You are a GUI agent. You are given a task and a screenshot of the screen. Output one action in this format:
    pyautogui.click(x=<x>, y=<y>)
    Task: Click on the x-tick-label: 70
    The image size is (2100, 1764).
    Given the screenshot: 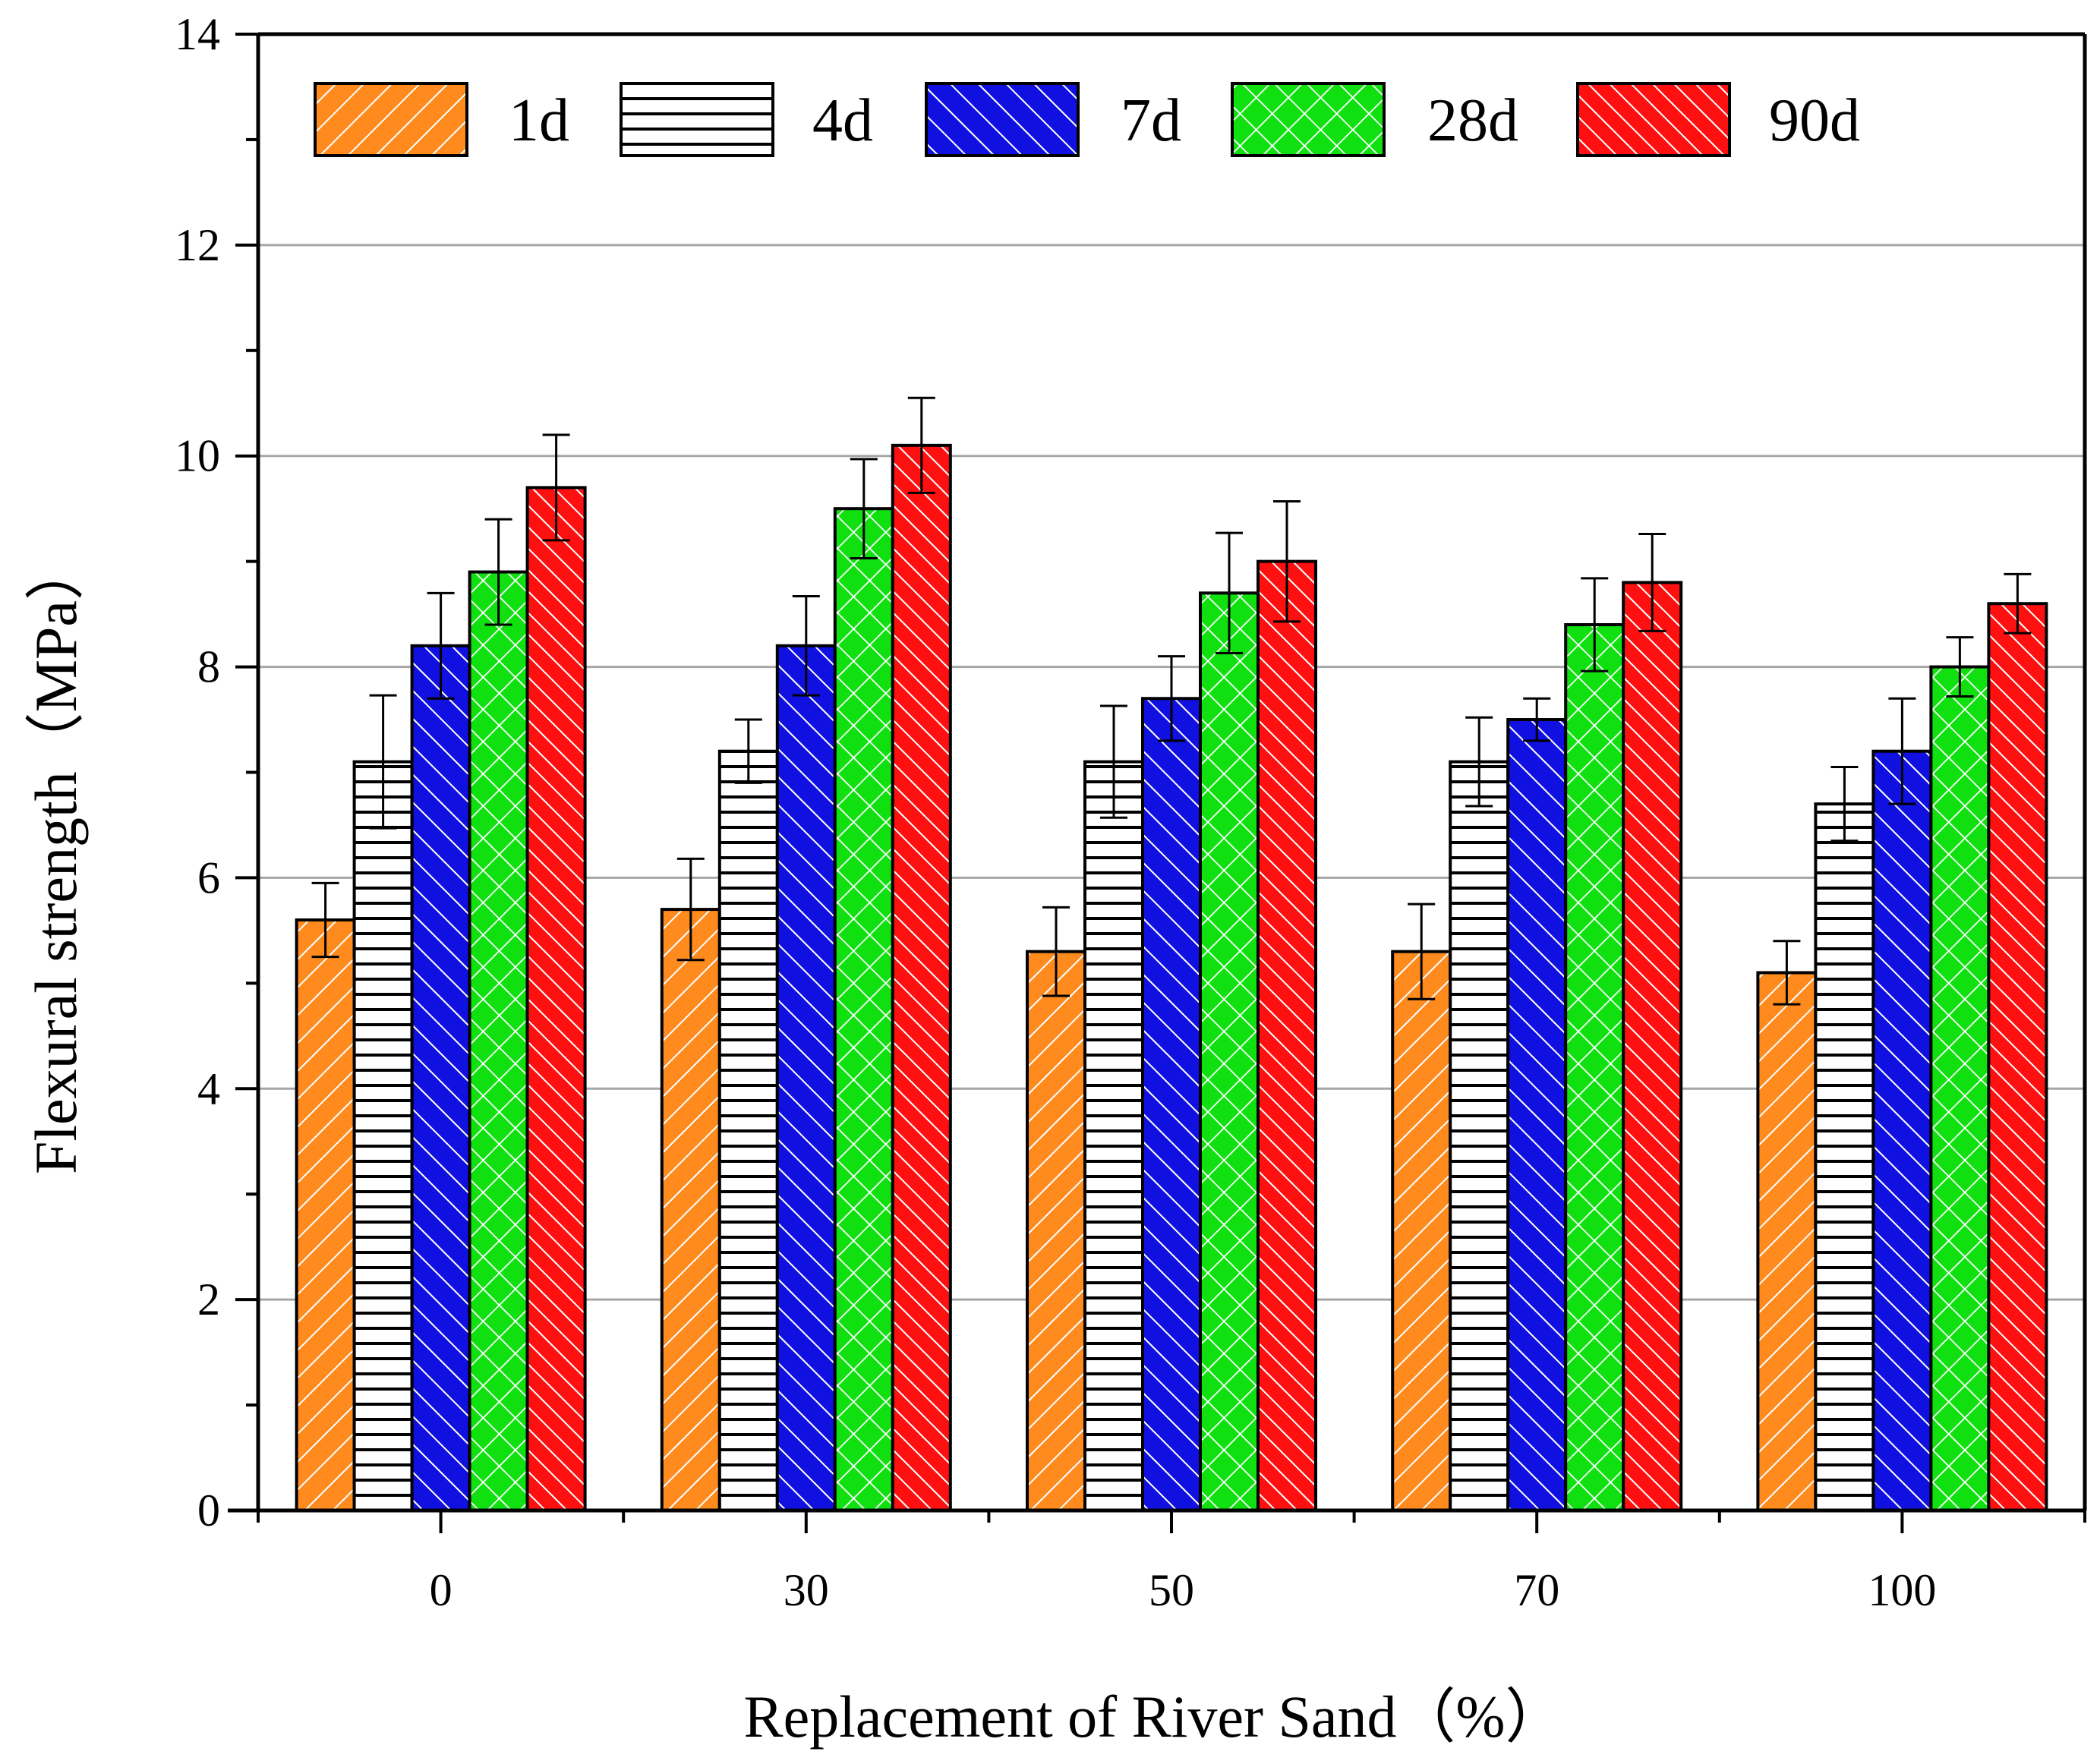 What is the action you would take?
    pyautogui.click(x=1536, y=1590)
    